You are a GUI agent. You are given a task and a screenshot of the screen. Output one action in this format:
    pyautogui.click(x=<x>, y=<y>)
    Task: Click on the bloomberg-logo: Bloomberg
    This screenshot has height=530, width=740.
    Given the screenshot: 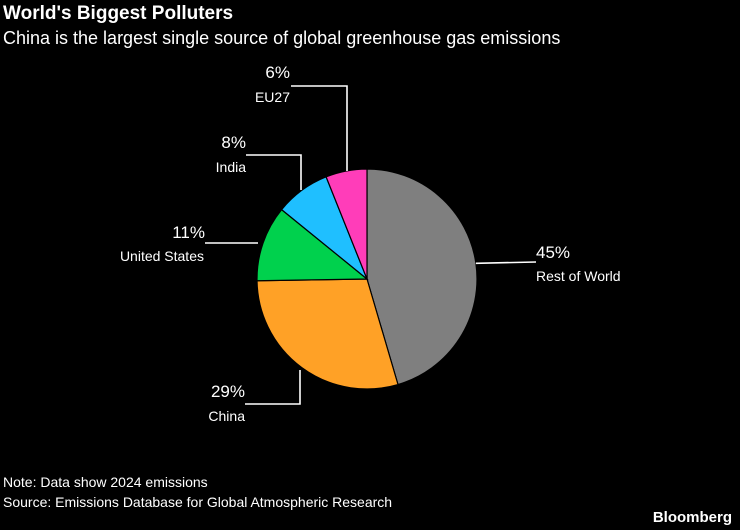 What is the action you would take?
    pyautogui.click(x=692, y=517)
    